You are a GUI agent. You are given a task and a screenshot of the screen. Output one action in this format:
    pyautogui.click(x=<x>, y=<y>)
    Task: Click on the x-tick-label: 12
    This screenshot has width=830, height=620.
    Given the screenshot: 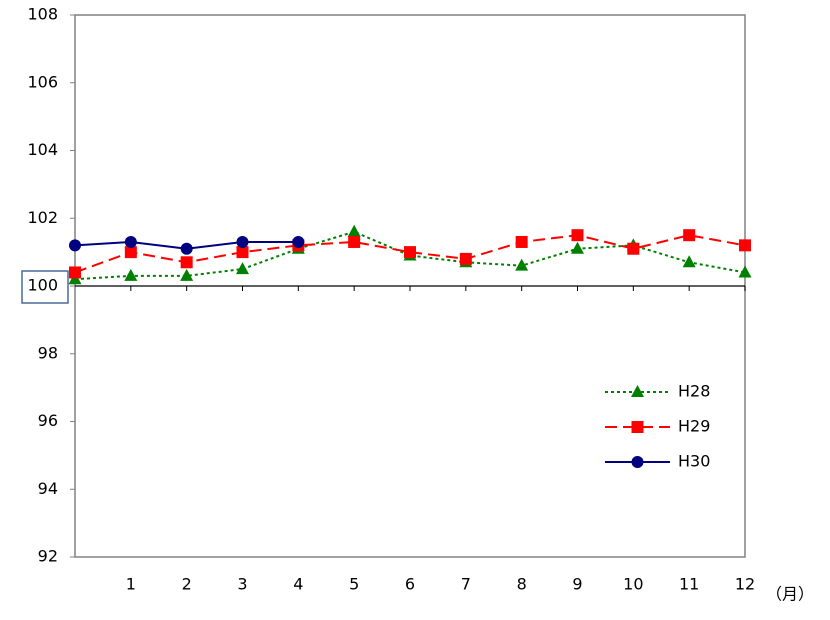 What is the action you would take?
    pyautogui.click(x=745, y=584)
    